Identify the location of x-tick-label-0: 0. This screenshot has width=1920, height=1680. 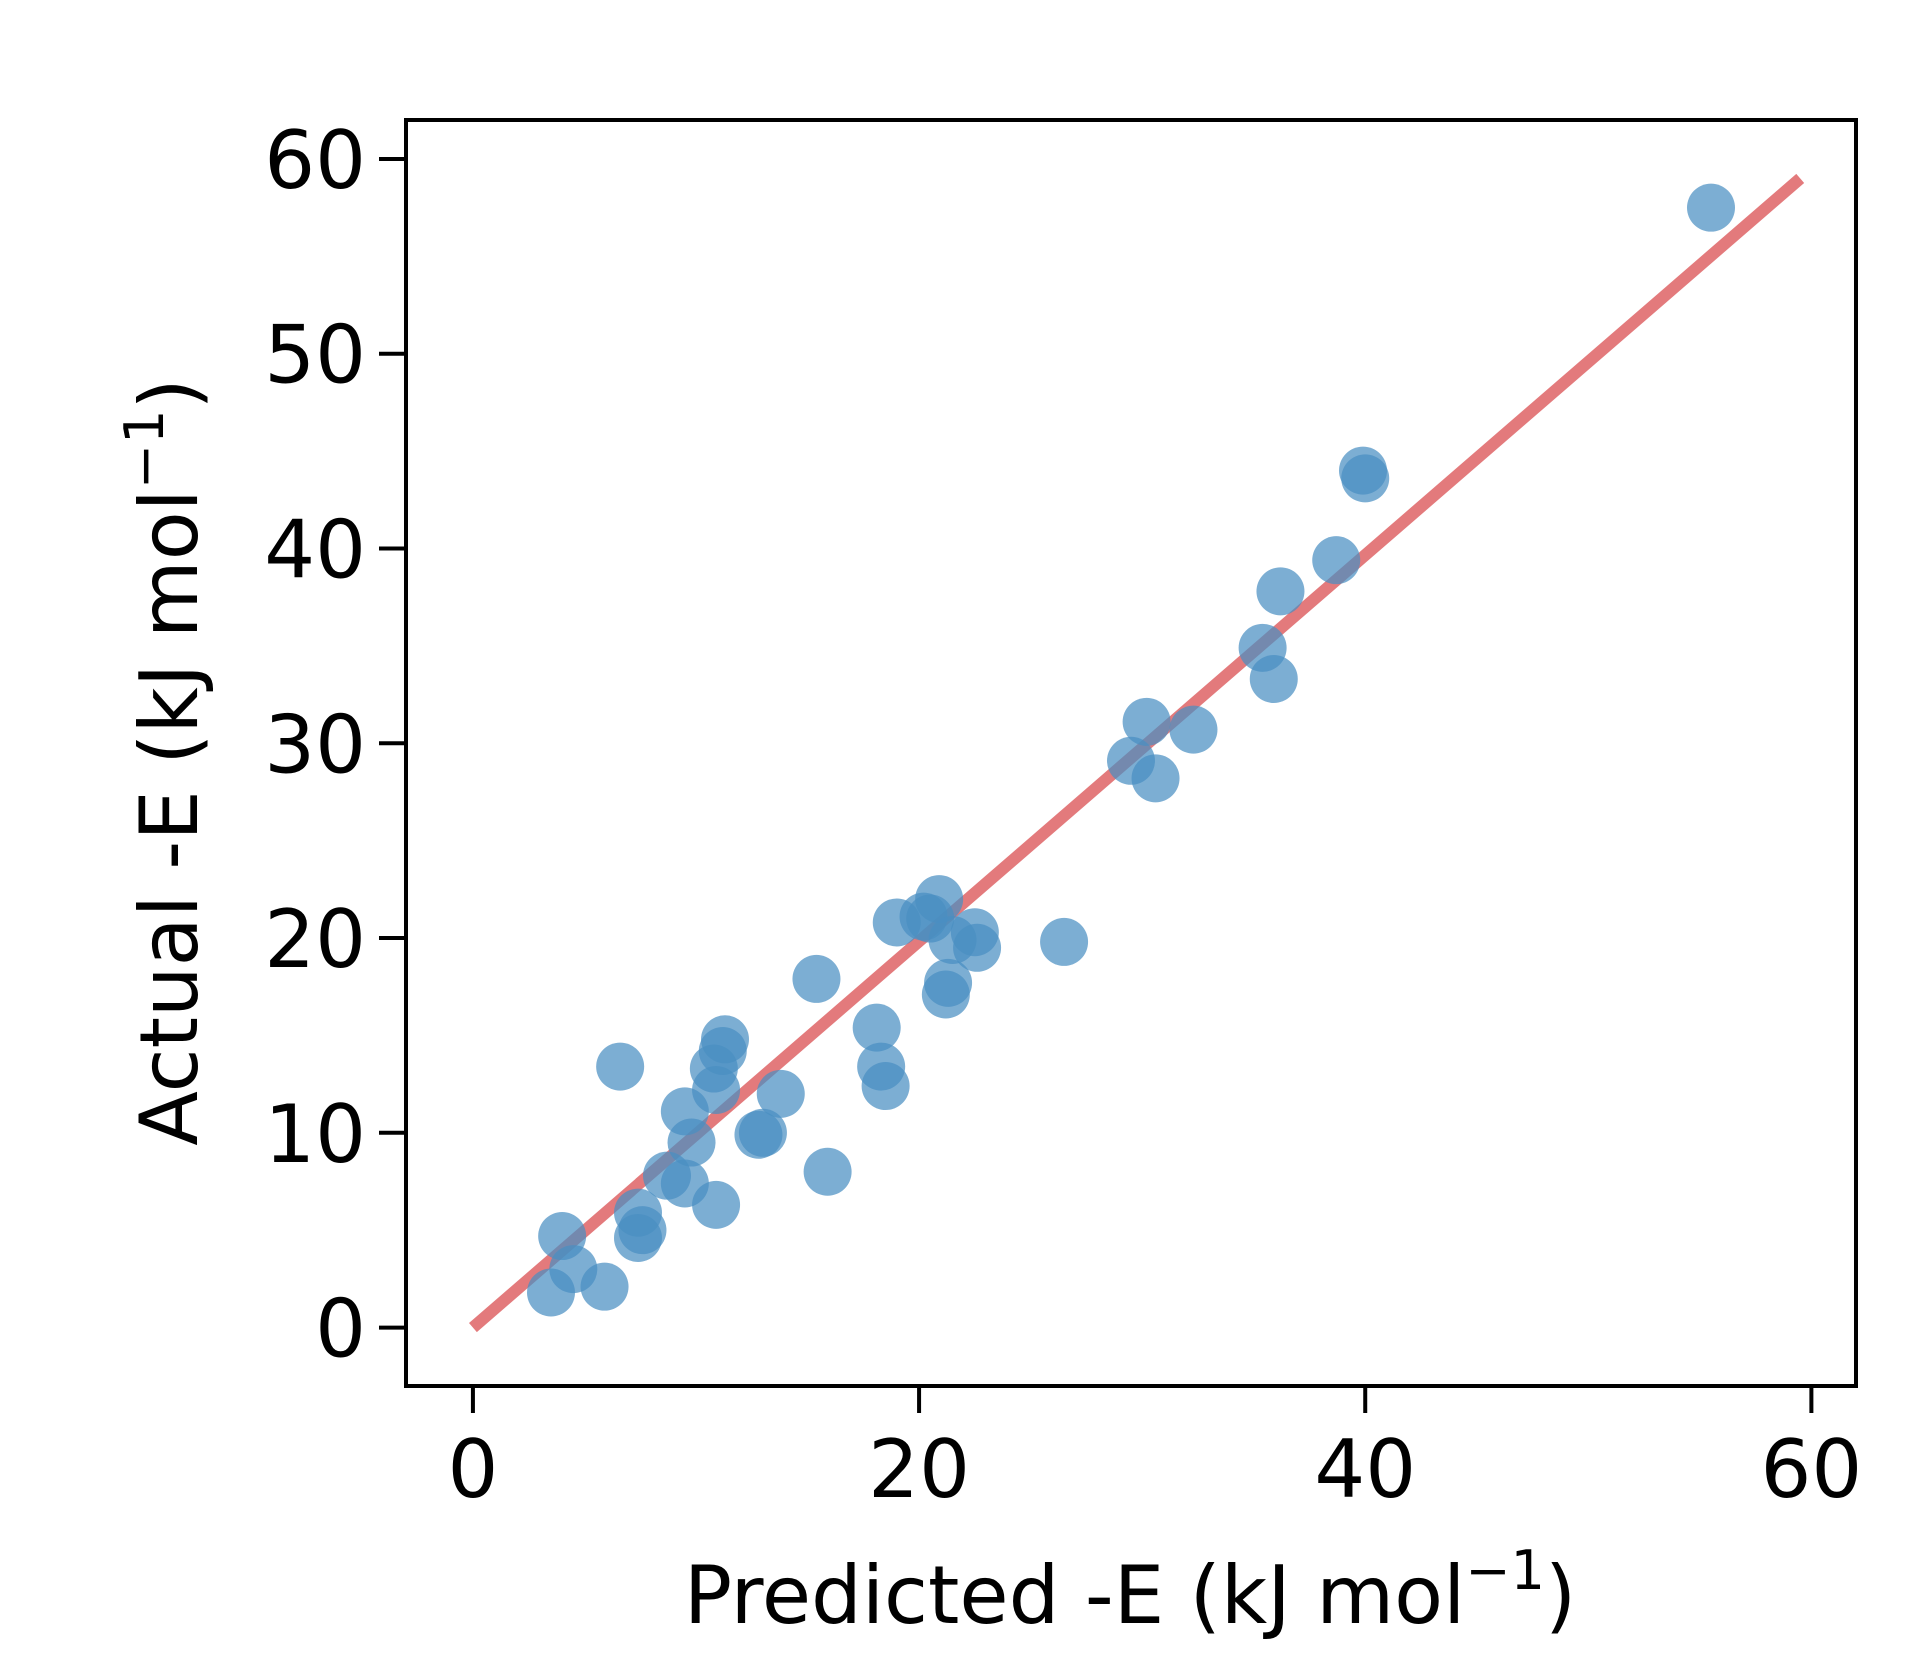
(472, 1469).